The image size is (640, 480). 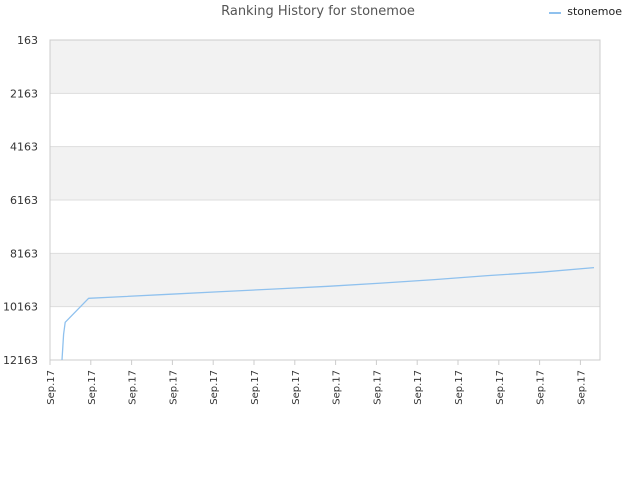 I want to click on legend-swatch, so click(x=555, y=12).